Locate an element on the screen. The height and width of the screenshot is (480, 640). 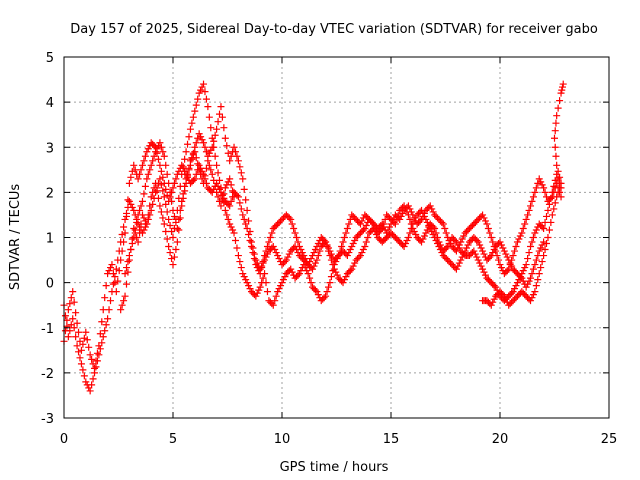
y-tick-label: 4 is located at coordinates (50, 103).